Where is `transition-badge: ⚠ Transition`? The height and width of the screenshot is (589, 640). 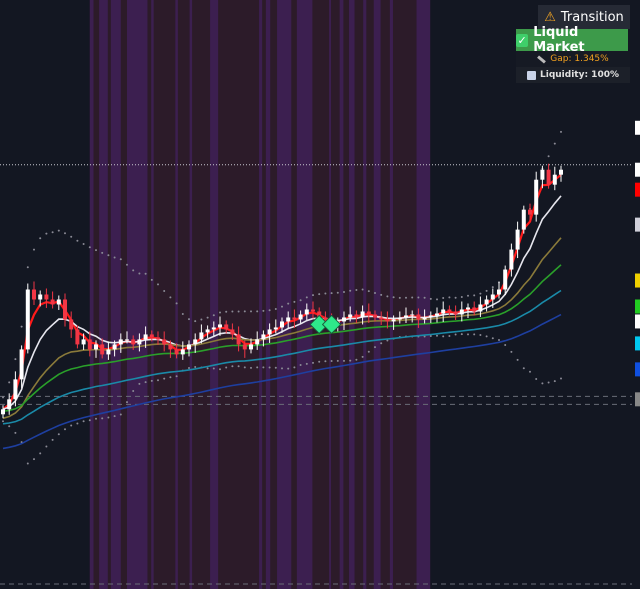 transition-badge: ⚠ Transition is located at coordinates (584, 17).